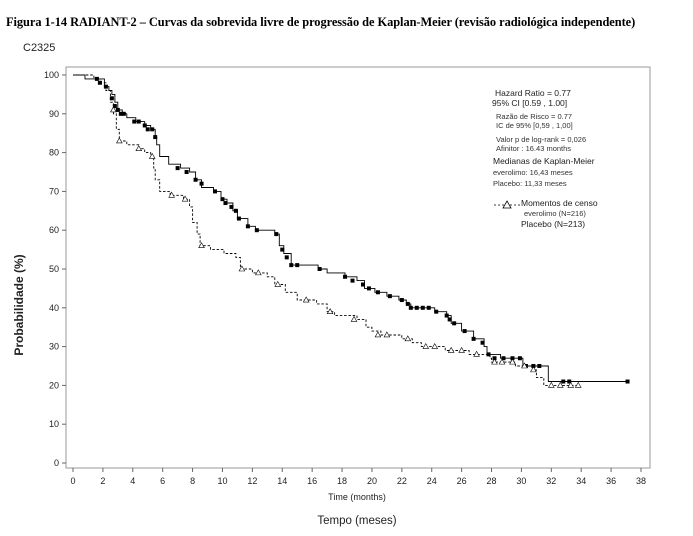 The width and height of the screenshot is (693, 536). I want to click on ci-label: 95% CI [0.59 , 1.00], so click(529, 103).